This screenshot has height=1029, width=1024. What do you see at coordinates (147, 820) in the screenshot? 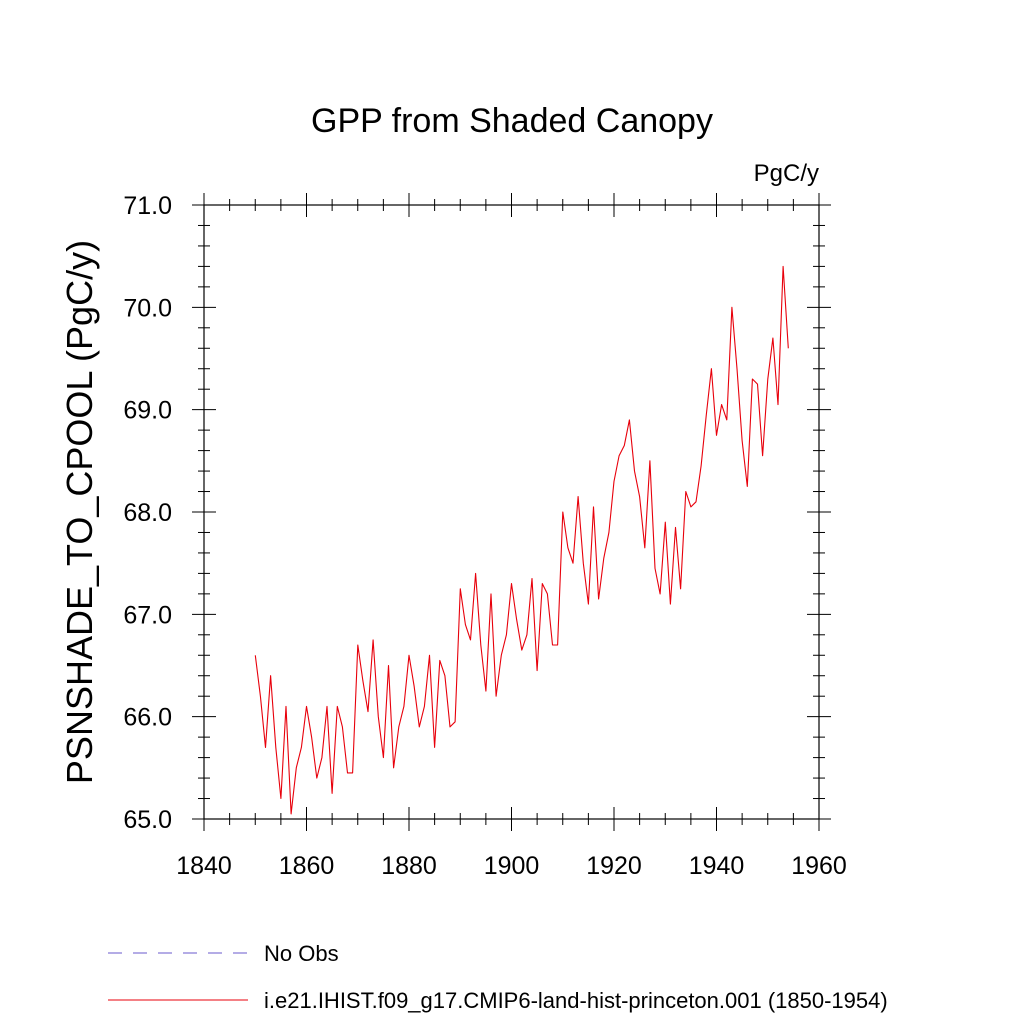
I see `y-tick-label: 65.0` at bounding box center [147, 820].